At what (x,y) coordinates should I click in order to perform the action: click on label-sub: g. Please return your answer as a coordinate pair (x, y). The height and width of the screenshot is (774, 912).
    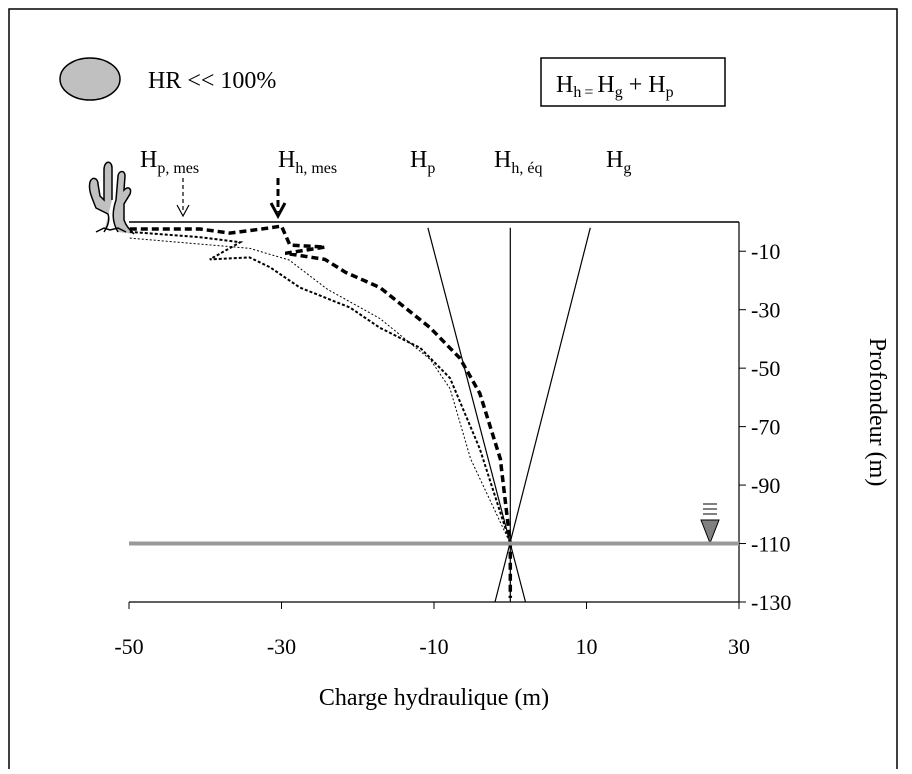
    Looking at the image, I should click on (627, 168).